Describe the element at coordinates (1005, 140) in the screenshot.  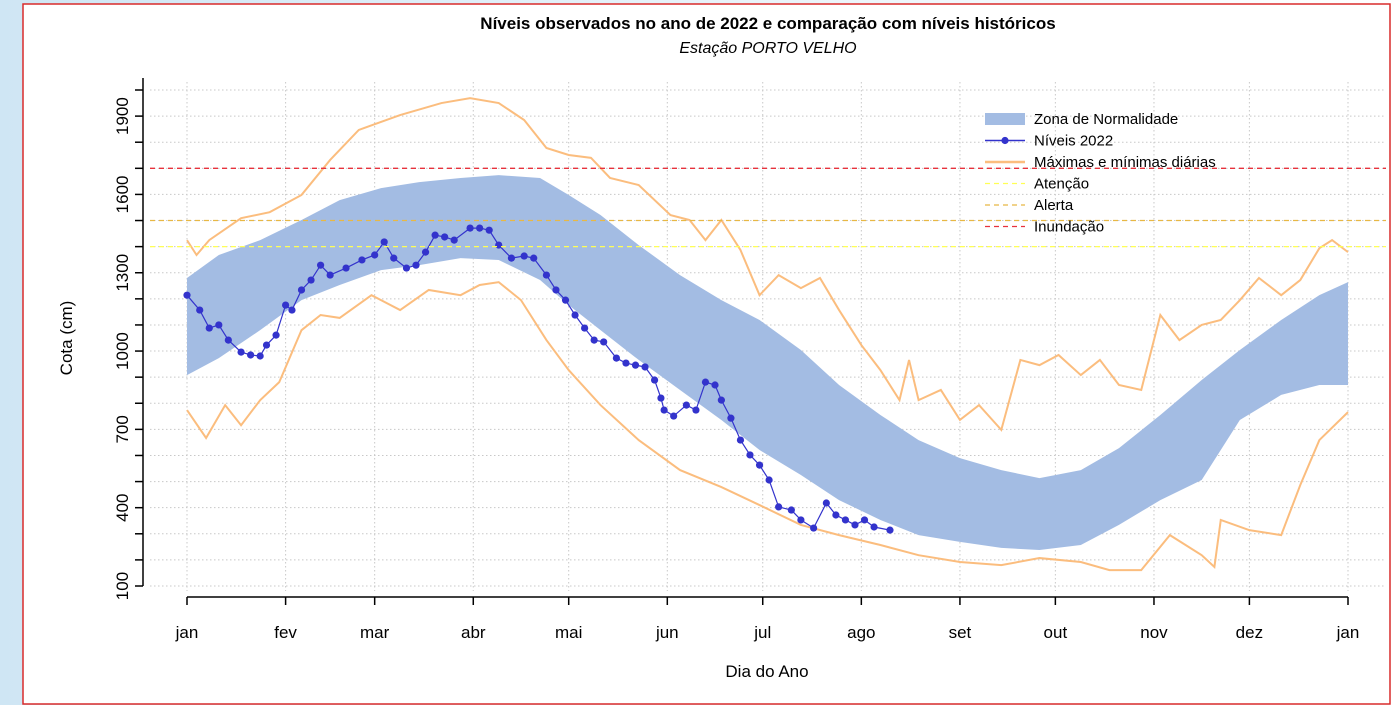
I see `legend-marker` at that location.